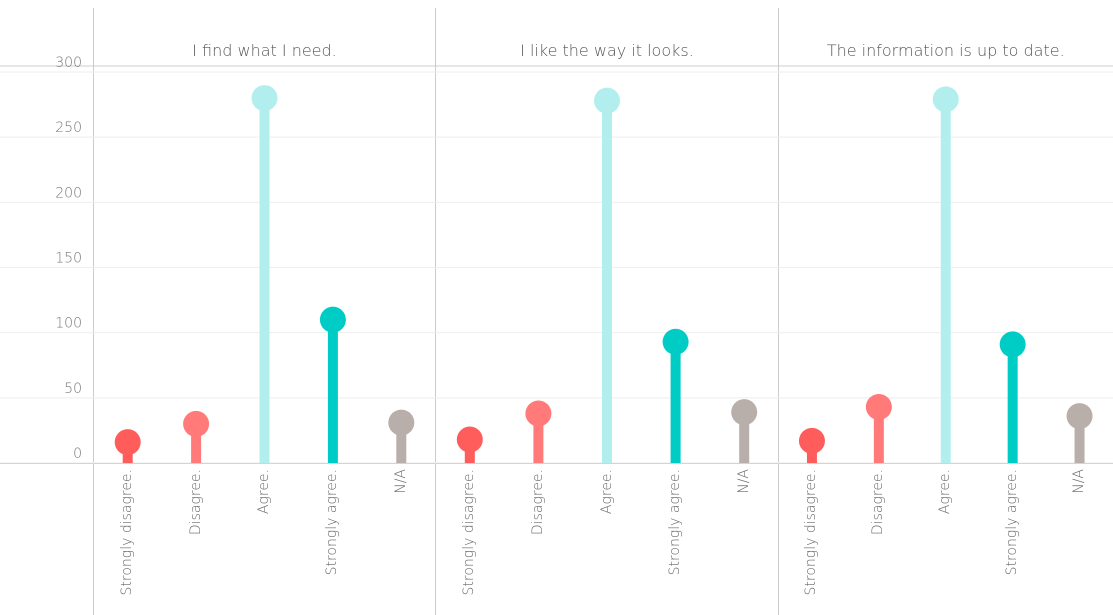 This screenshot has height=615, width=1113. What do you see at coordinates (68, 193) in the screenshot?
I see `y-tick-label: 200` at bounding box center [68, 193].